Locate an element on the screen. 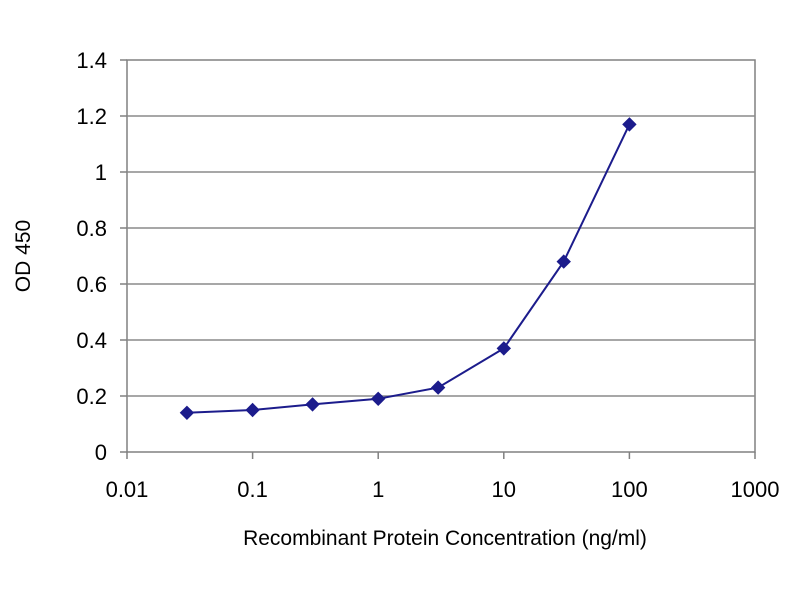 This screenshot has width=800, height=605. x-tick-label: 100 is located at coordinates (629, 489).